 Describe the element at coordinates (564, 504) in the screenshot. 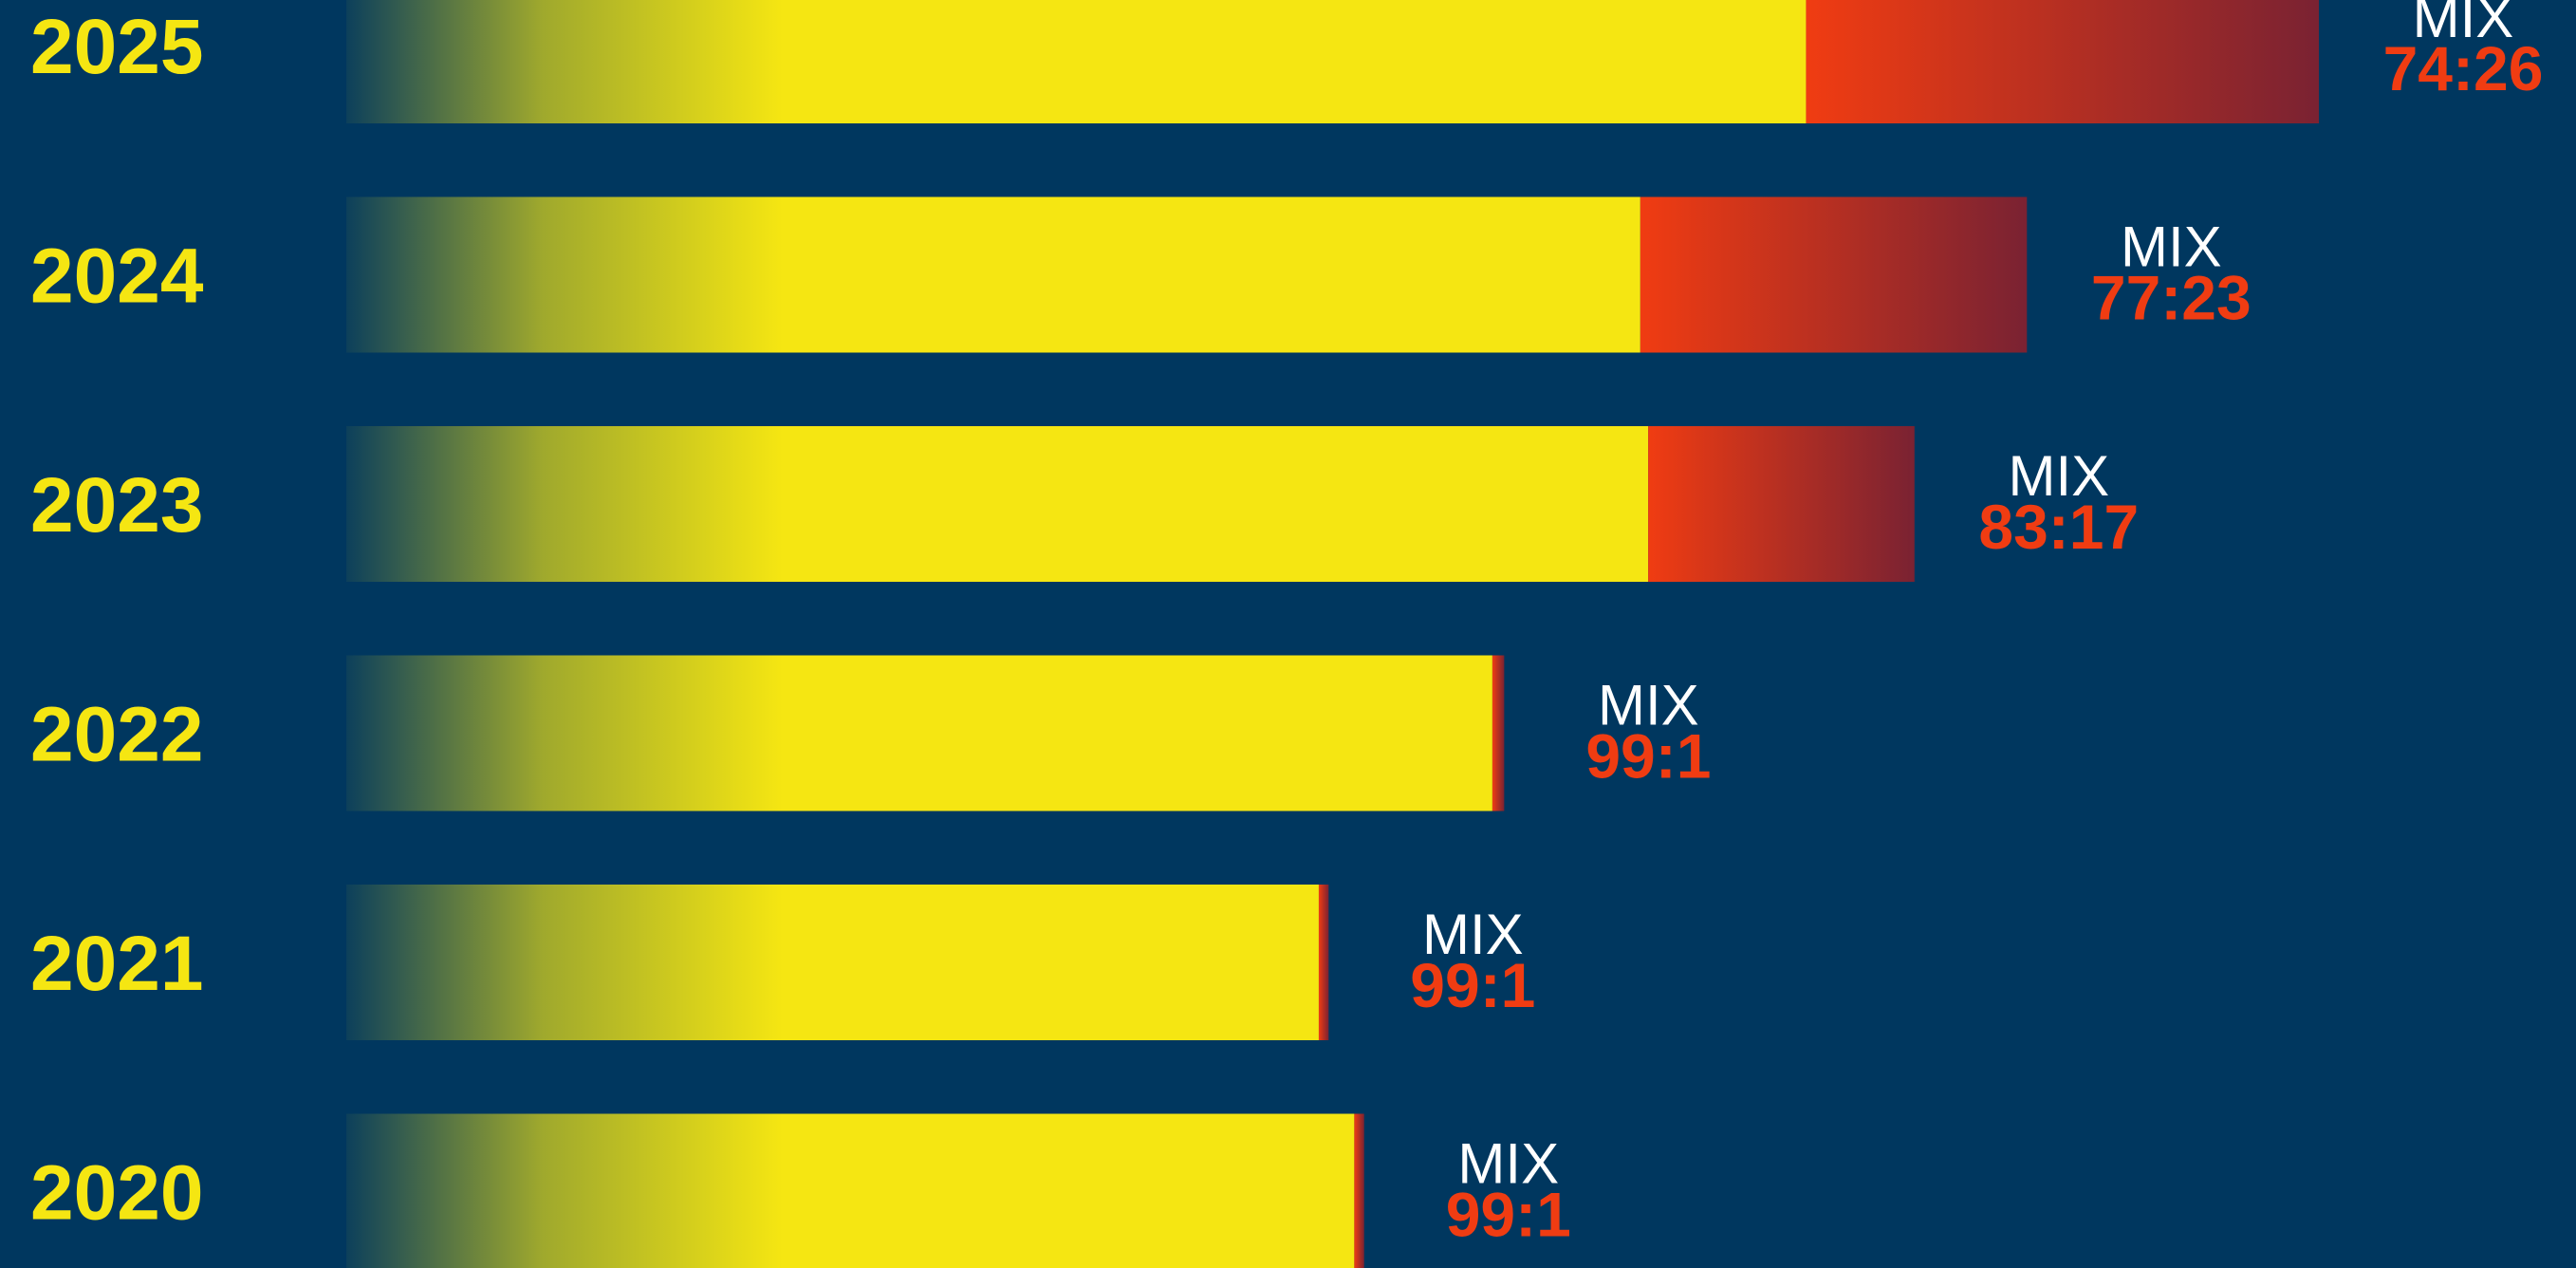

I see `bar-fade-overlay-2023` at that location.